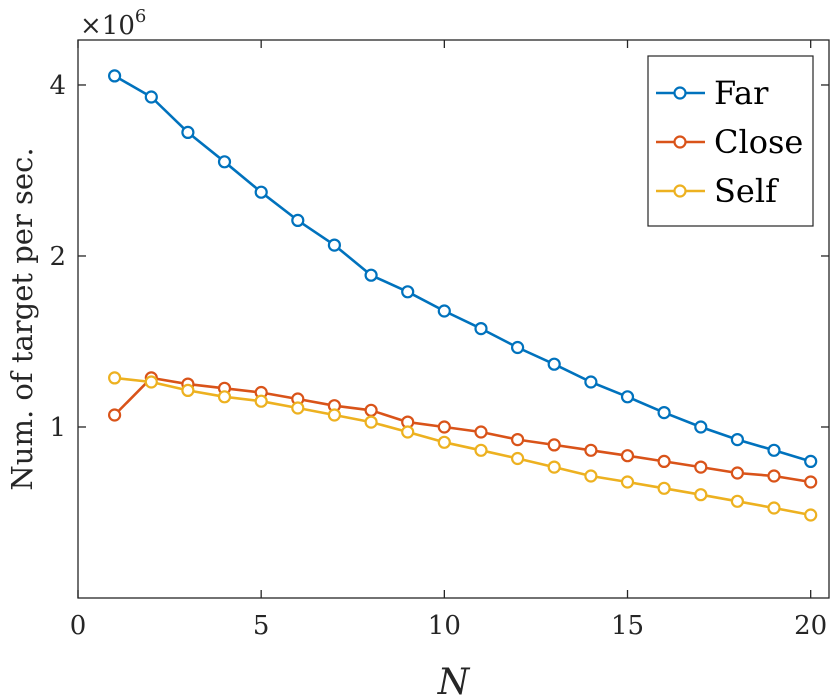  Describe the element at coordinates (746, 191) in the screenshot. I see `legend-label-self: Self` at that location.